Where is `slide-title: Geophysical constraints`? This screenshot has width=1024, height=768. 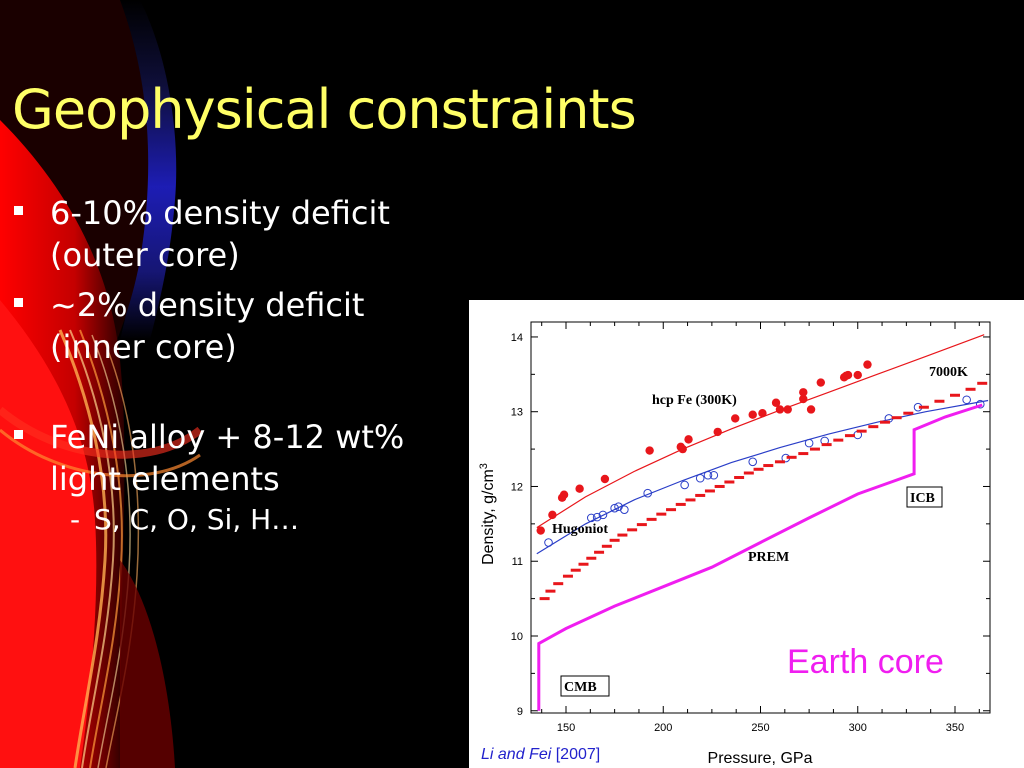 slide-title: Geophysical constraints is located at coordinates (324, 109).